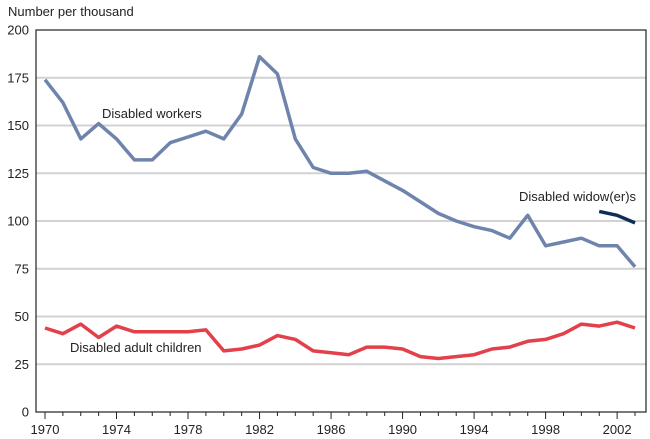  What do you see at coordinates (331, 429) in the screenshot?
I see `x-tick-label: 1986` at bounding box center [331, 429].